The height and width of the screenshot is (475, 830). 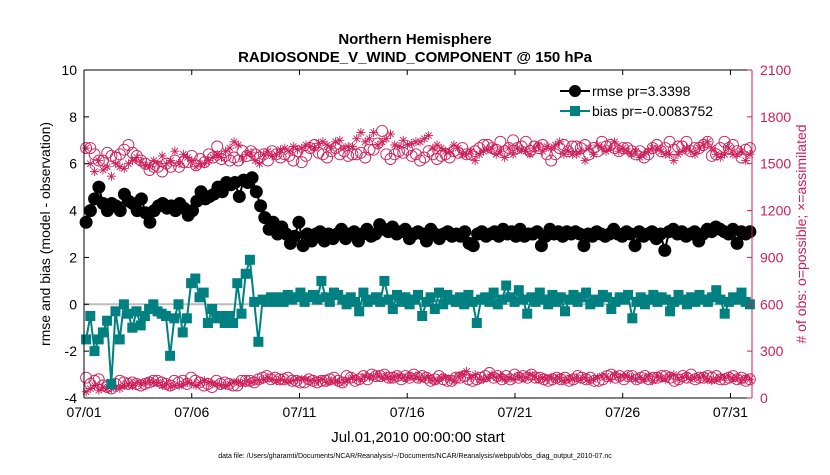 I want to click on y-tick-label-left: 4, so click(x=73, y=211).